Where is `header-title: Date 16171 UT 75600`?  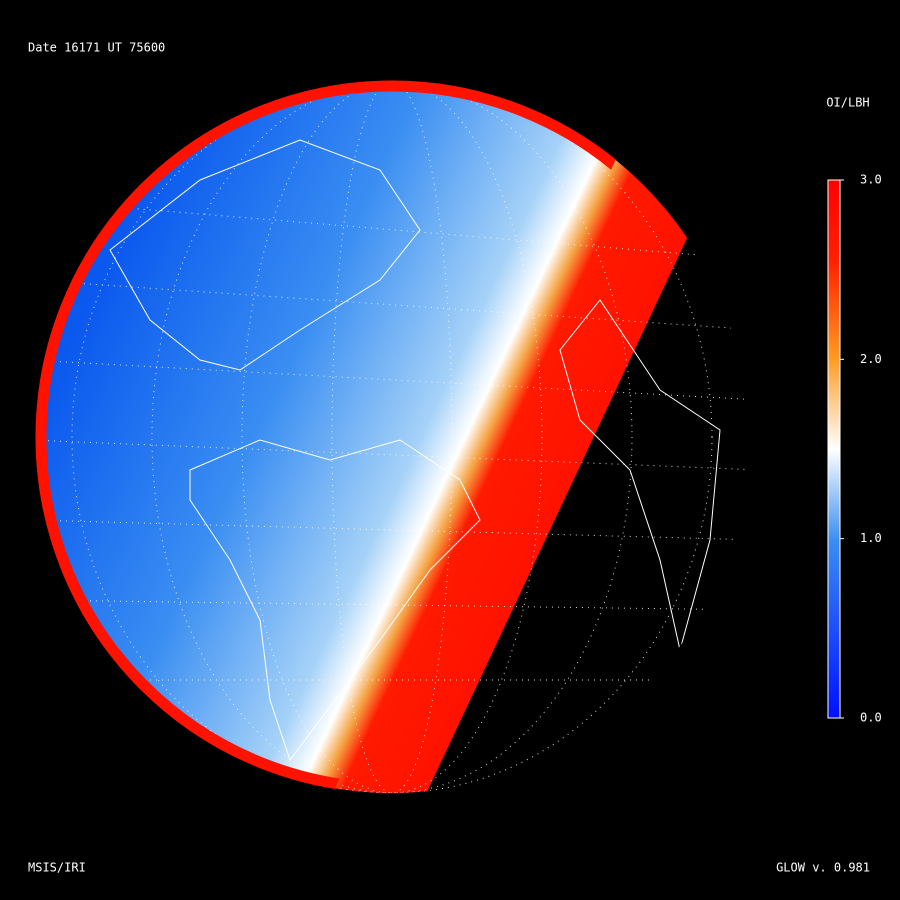 header-title: Date 16171 UT 75600 is located at coordinates (96, 48).